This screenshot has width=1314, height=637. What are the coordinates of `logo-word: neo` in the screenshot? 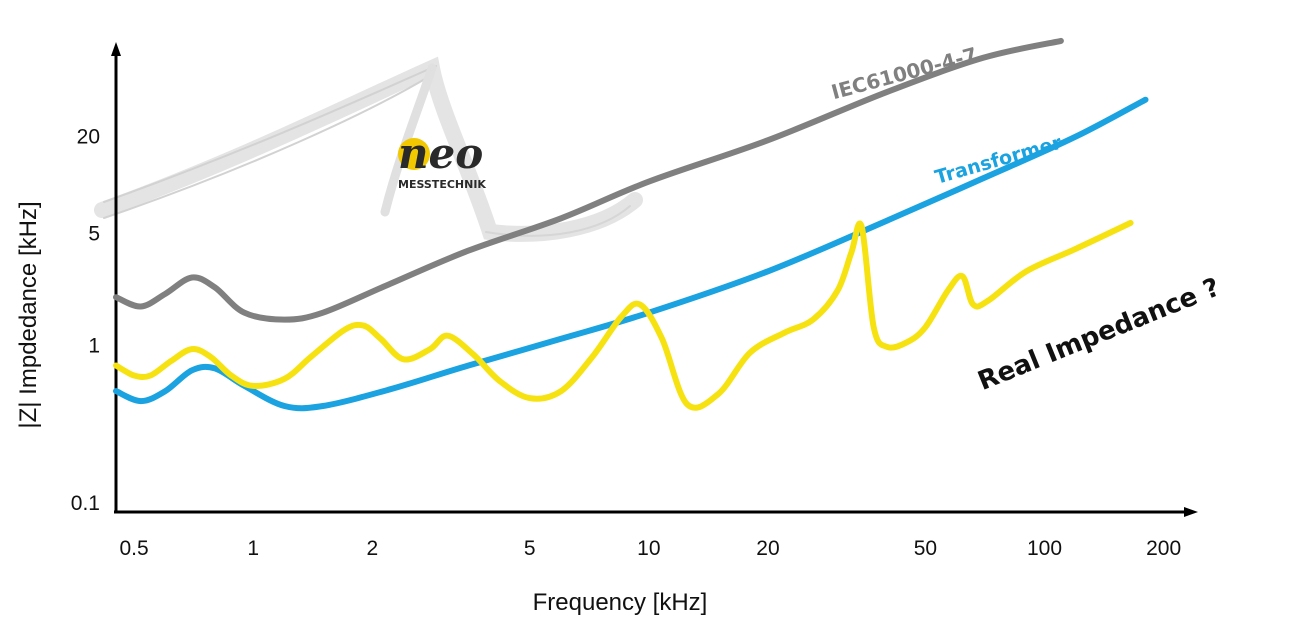 It's located at (440, 153).